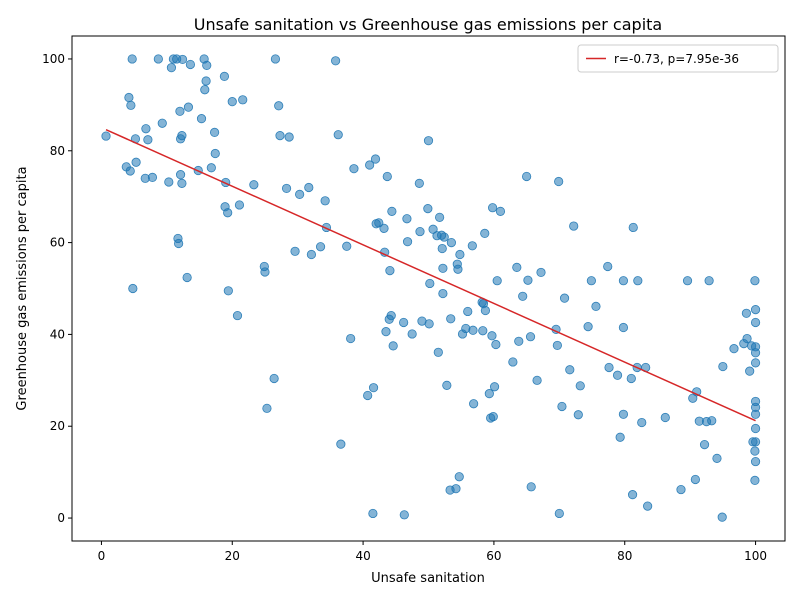 The width and height of the screenshot is (800, 600). I want to click on legend: r=-0.73, p=7.95e-36, so click(678, 58).